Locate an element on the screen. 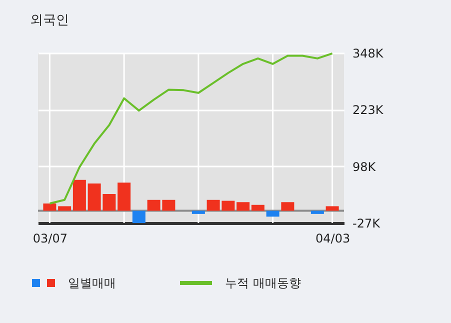  y-tick-label: -27K is located at coordinates (367, 223).